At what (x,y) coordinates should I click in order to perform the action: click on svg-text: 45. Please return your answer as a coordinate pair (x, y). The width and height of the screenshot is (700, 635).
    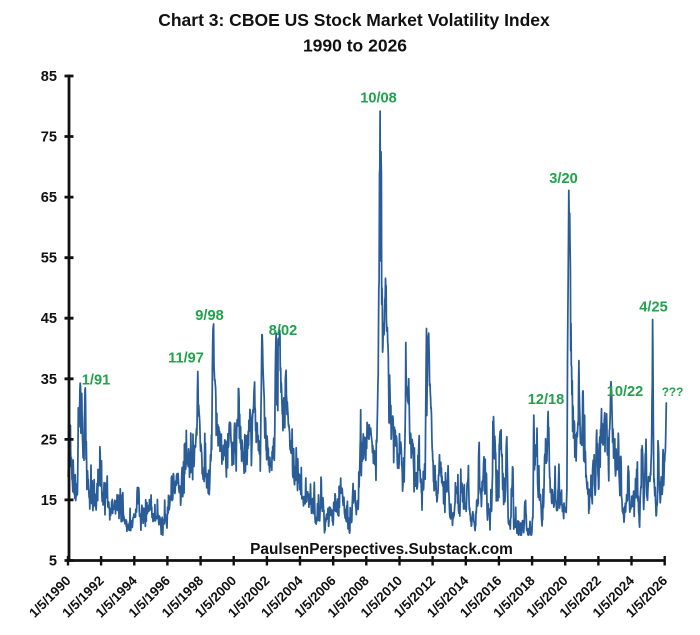
    Looking at the image, I should click on (49, 319).